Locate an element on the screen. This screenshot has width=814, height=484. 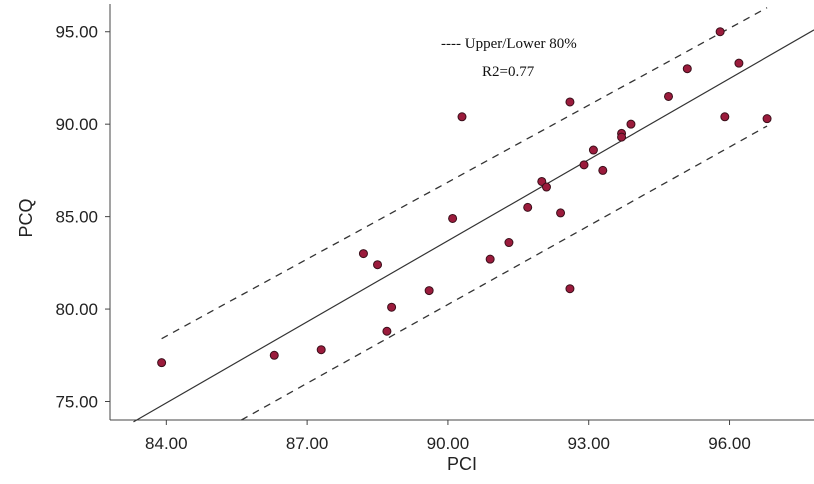
x-tick-label: 90.00 is located at coordinates (448, 443).